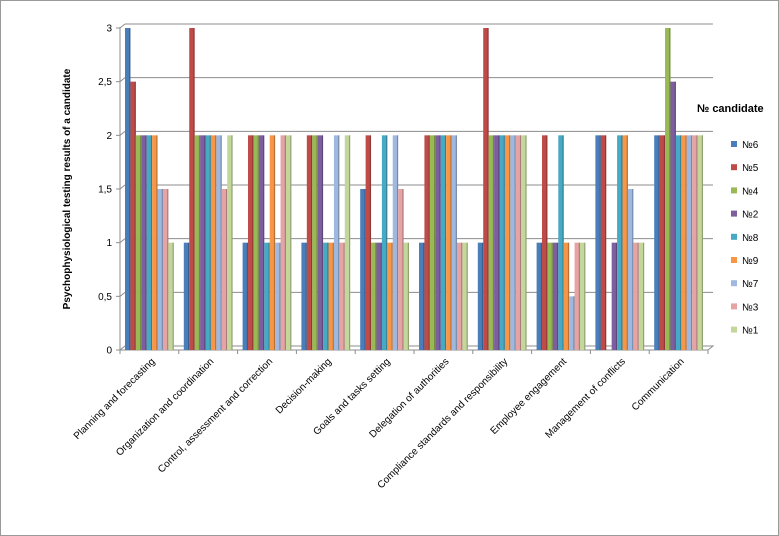 The image size is (779, 536). What do you see at coordinates (109, 136) in the screenshot?
I see `y-tick-label: 2` at bounding box center [109, 136].